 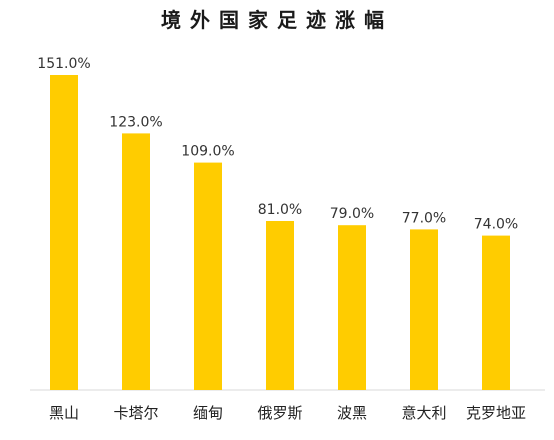 I want to click on value-label-7: 74.0%, so click(x=496, y=225).